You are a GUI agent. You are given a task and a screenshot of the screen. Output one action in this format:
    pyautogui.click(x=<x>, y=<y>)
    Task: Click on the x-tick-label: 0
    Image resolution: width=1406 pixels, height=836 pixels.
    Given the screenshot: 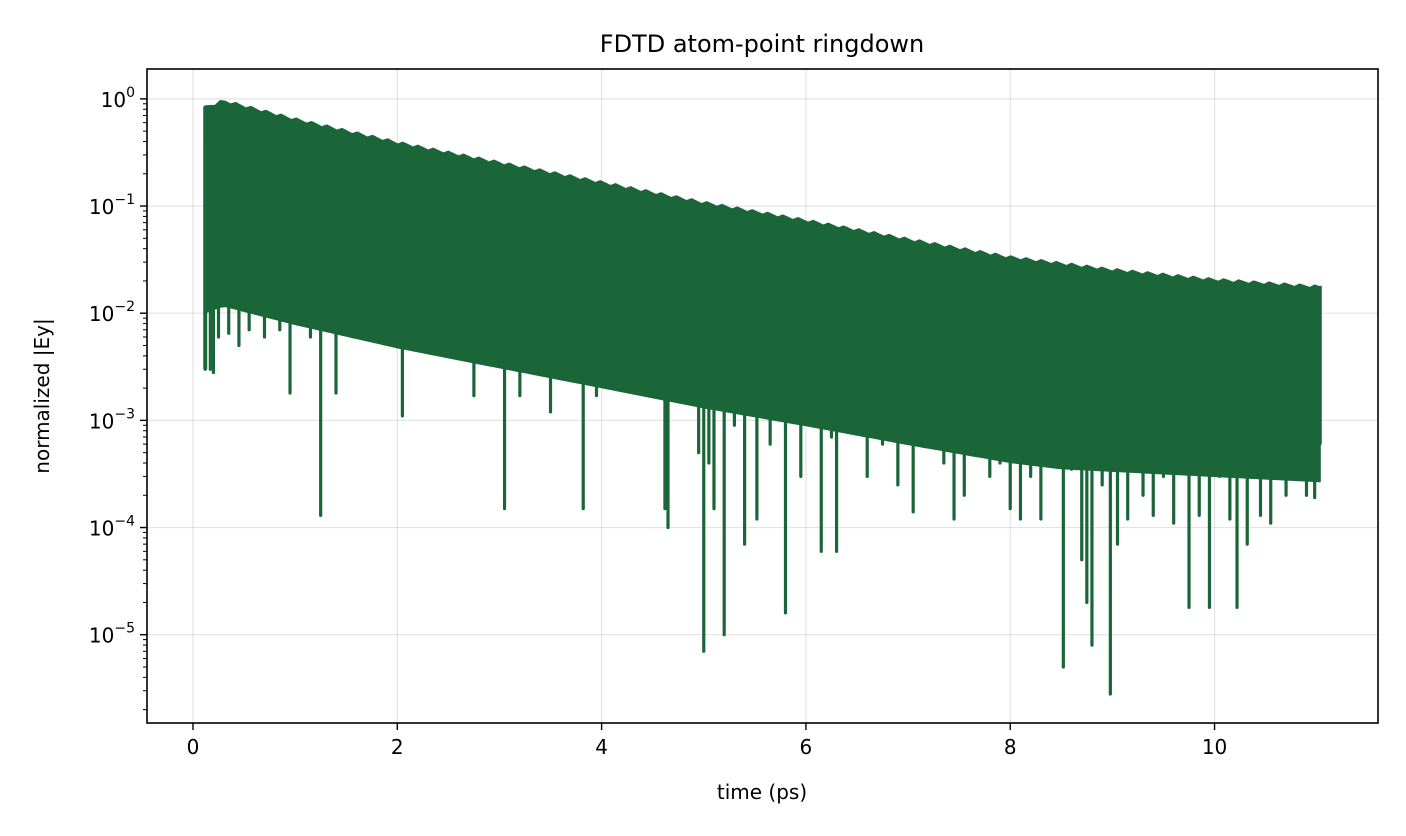 What is the action you would take?
    pyautogui.click(x=193, y=747)
    